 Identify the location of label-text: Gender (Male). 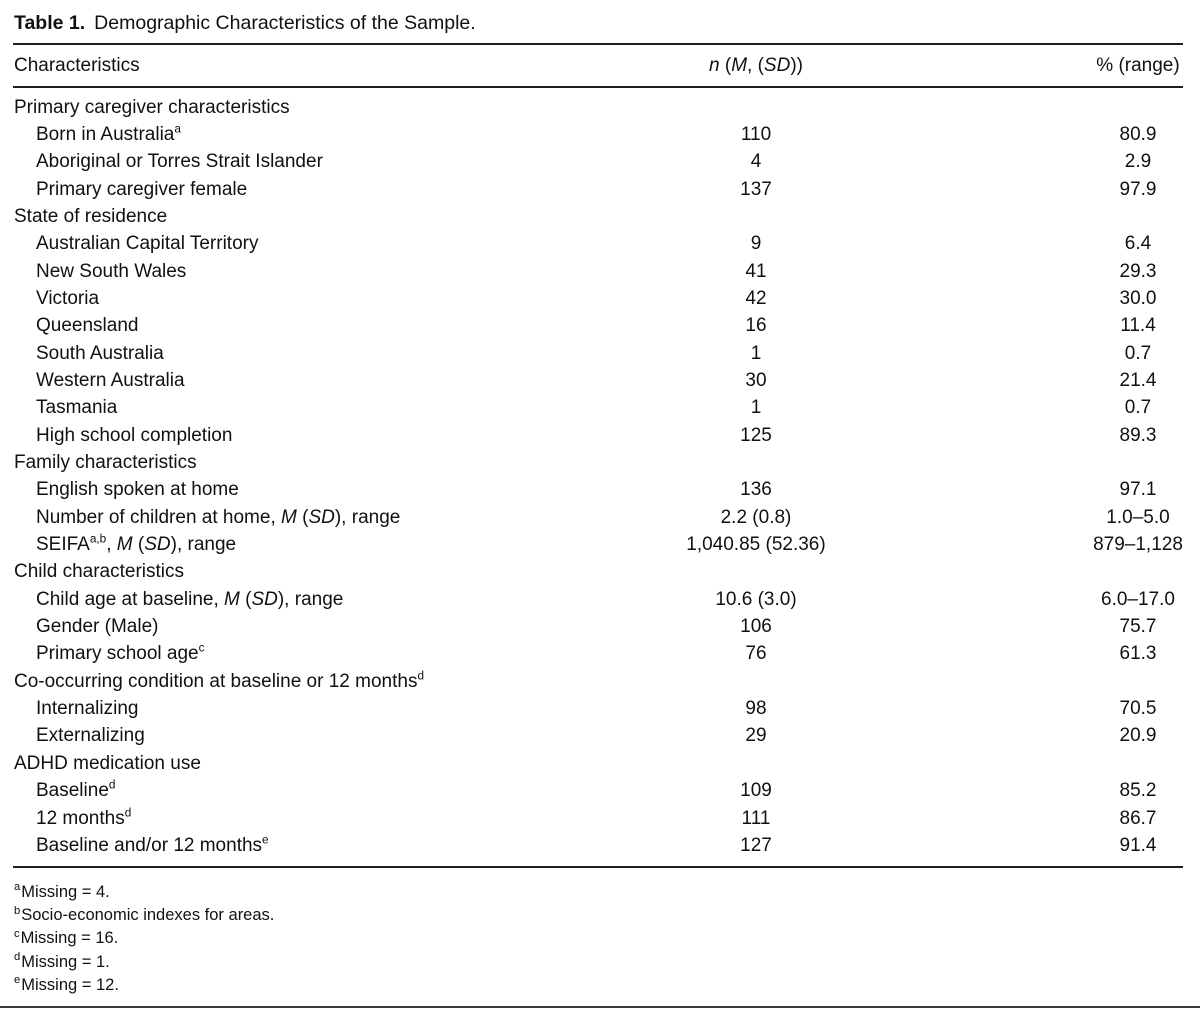
(97, 627).